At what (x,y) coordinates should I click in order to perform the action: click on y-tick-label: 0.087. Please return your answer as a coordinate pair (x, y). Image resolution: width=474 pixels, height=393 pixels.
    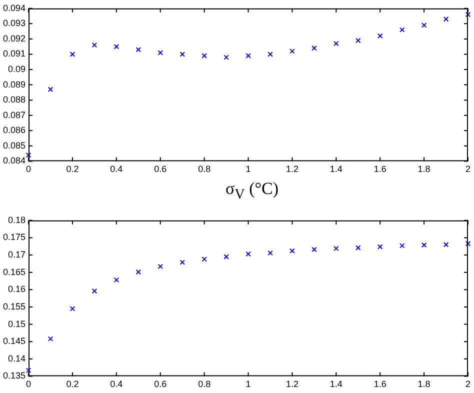
    Looking at the image, I should click on (14, 115).